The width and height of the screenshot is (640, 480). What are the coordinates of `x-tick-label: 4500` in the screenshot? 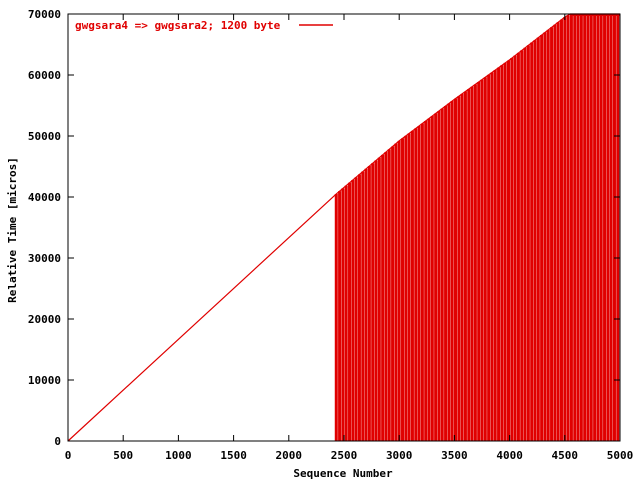 It's located at (565, 455).